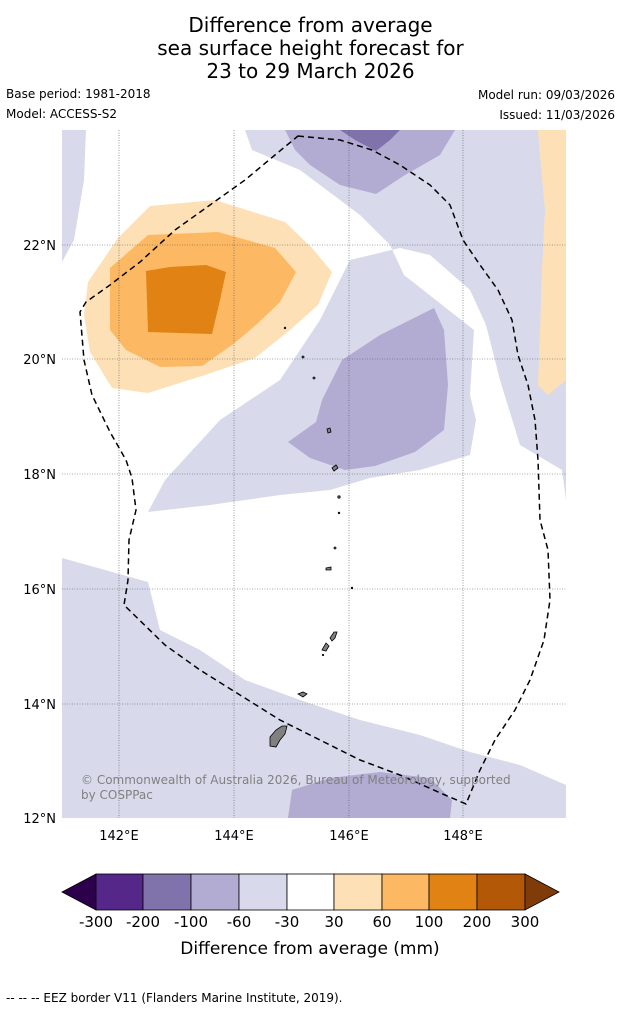 This screenshot has width=621, height=1011. I want to click on colorbar-tick: 100, so click(429, 922).